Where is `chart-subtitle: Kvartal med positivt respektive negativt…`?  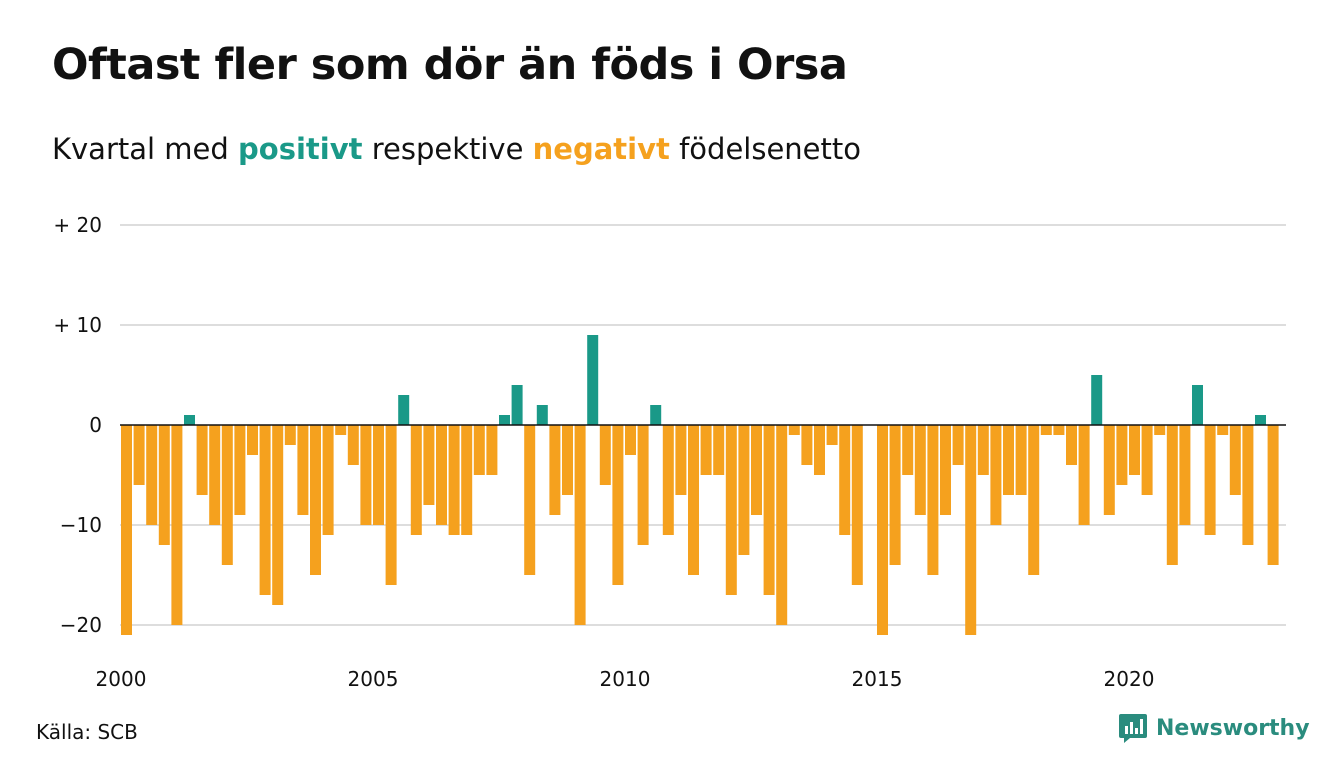
chart-subtitle: Kvartal med positivt respektive negativt… is located at coordinates (456, 149).